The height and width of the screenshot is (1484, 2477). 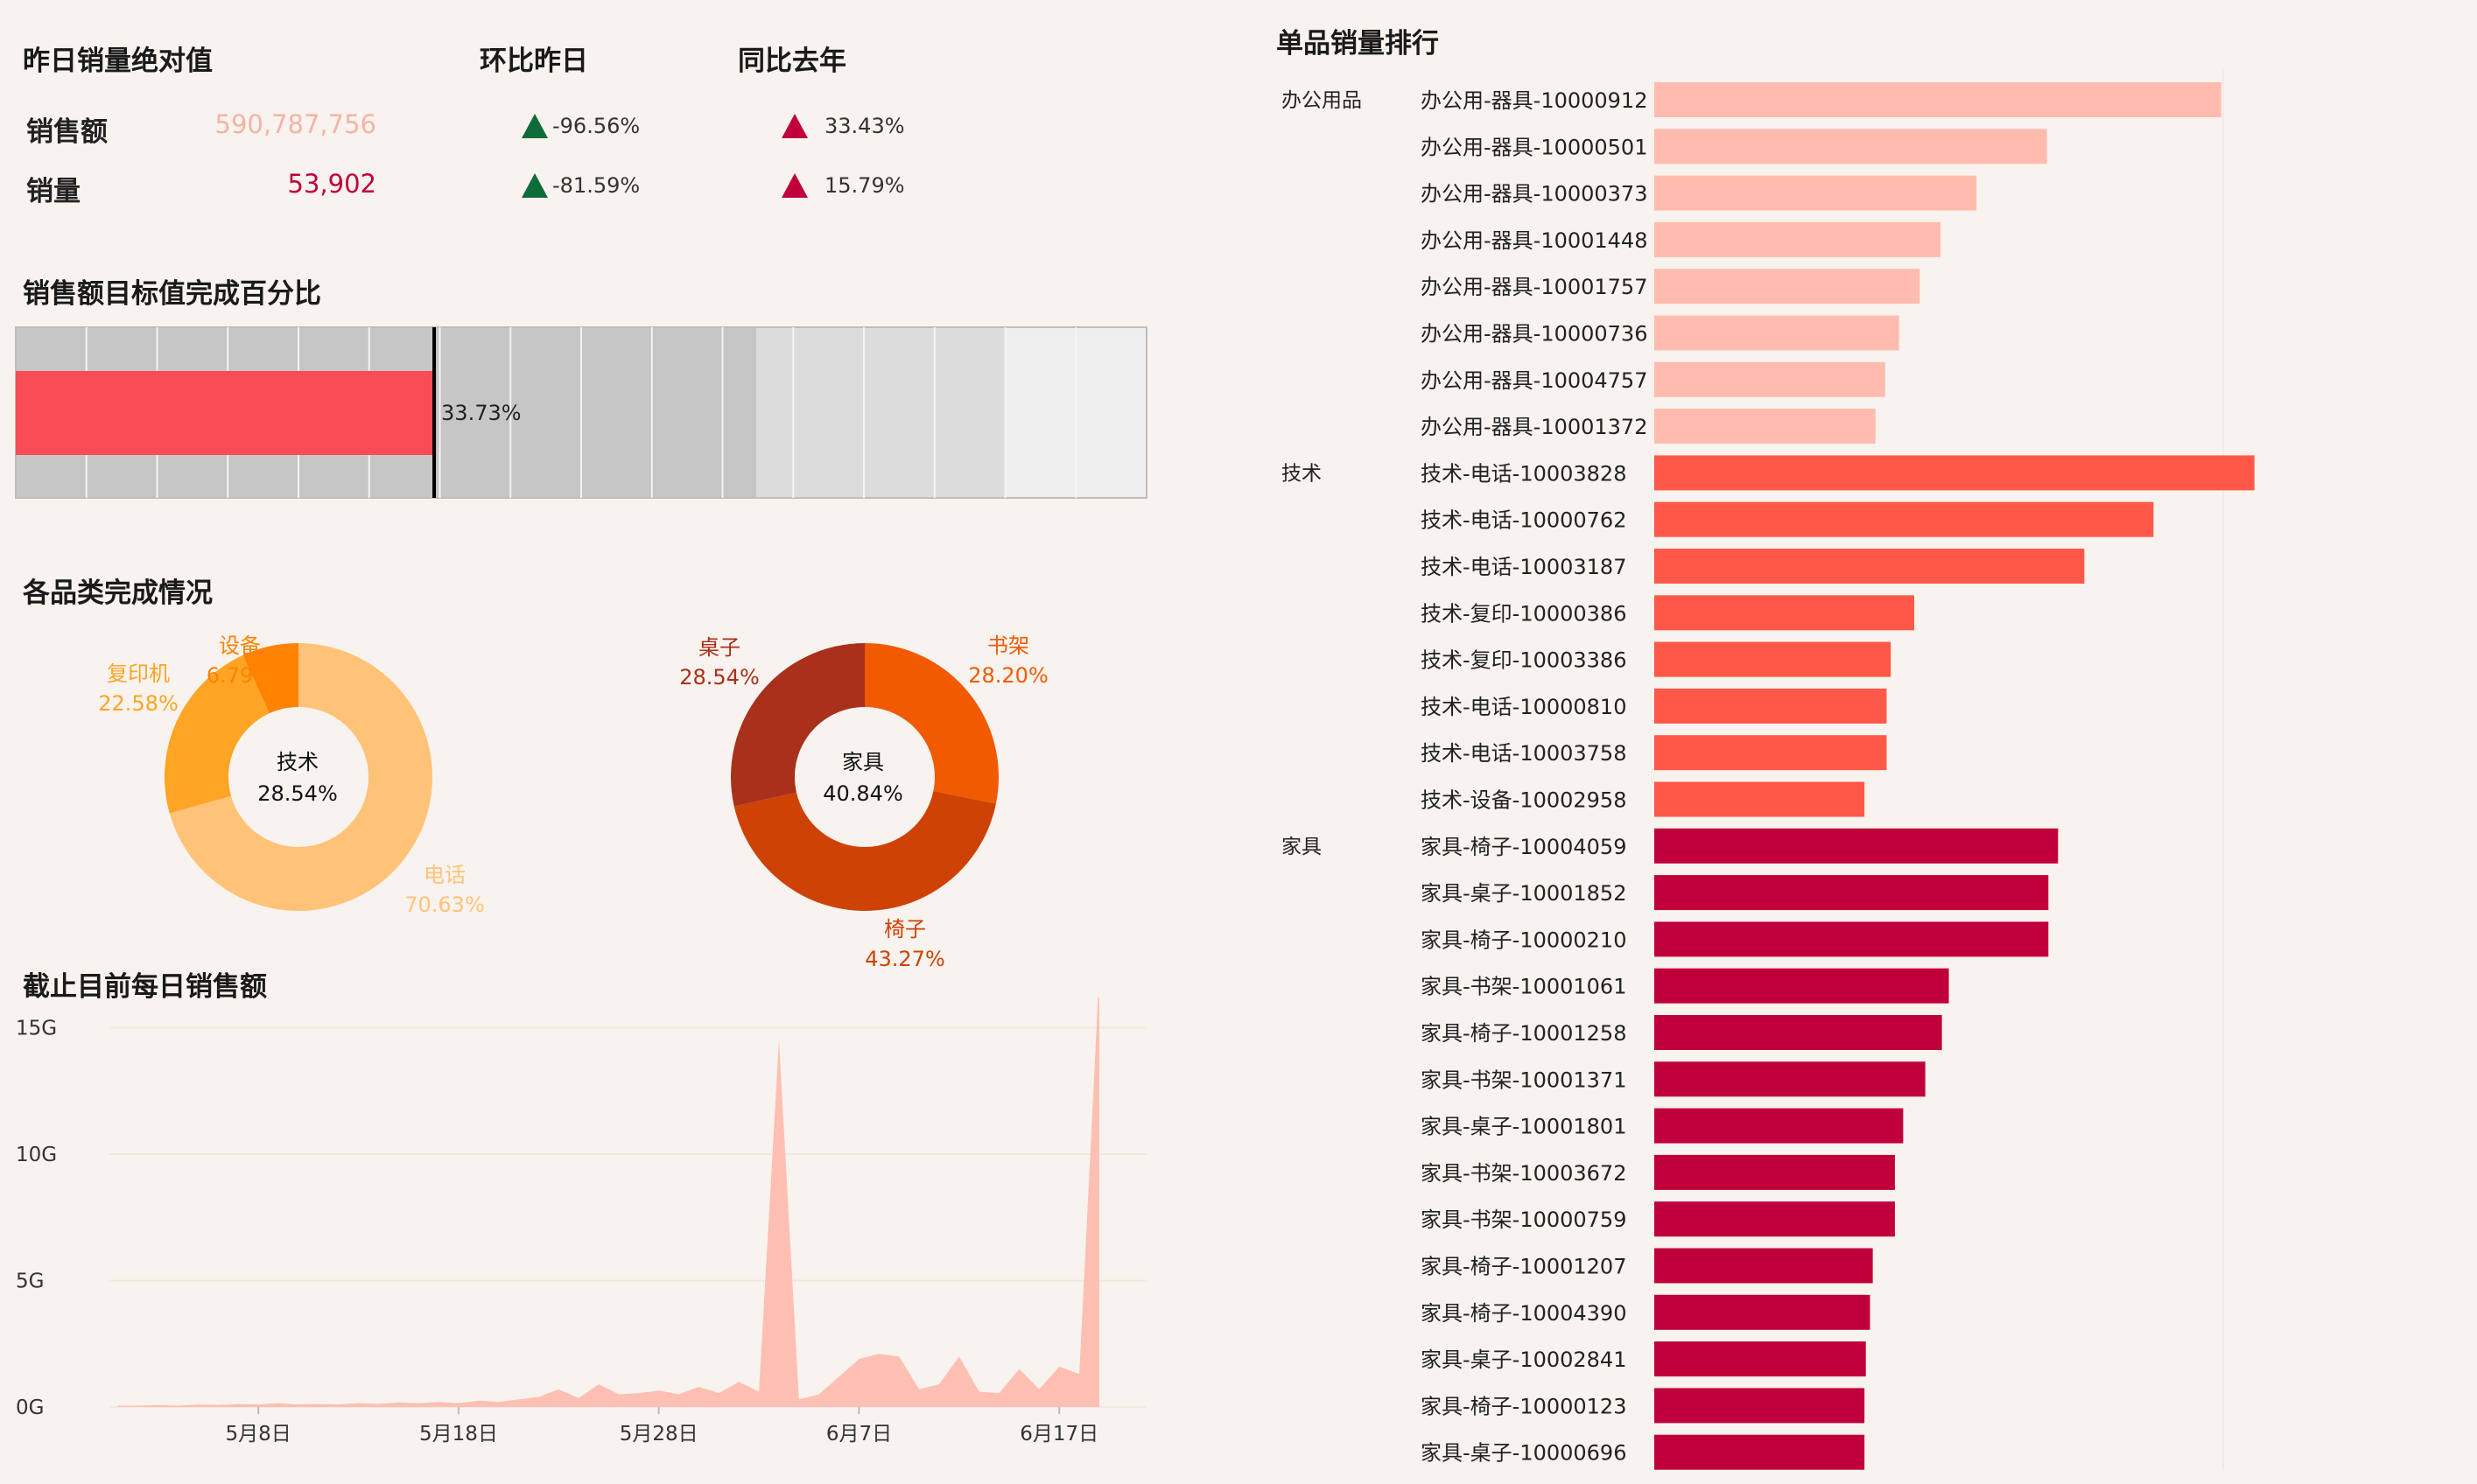 I want to click on donut-slice-label: 电话 70.63%, so click(x=444, y=890).